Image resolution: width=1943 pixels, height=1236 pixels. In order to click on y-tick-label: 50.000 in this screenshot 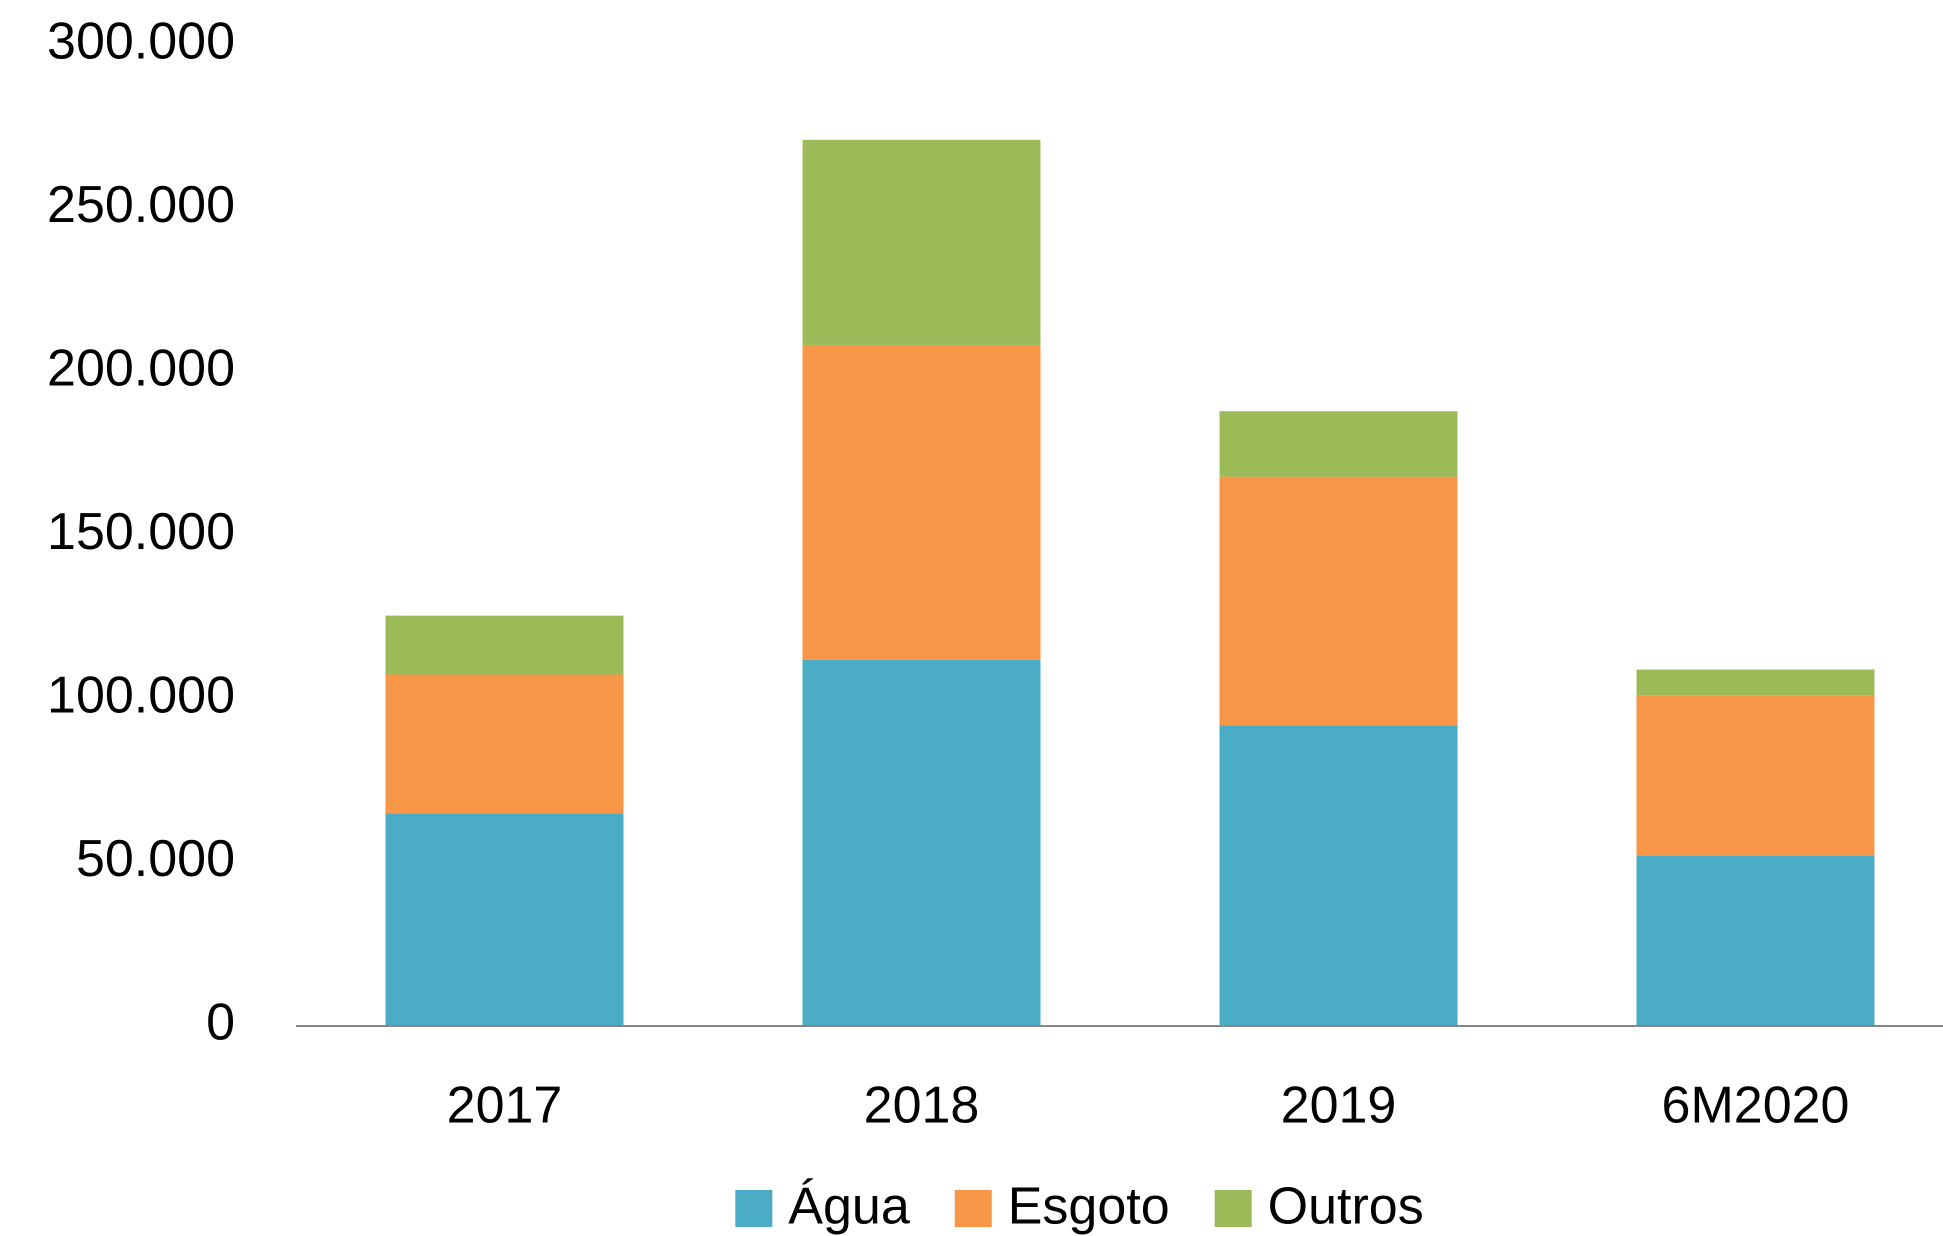, I will do `click(155, 859)`.